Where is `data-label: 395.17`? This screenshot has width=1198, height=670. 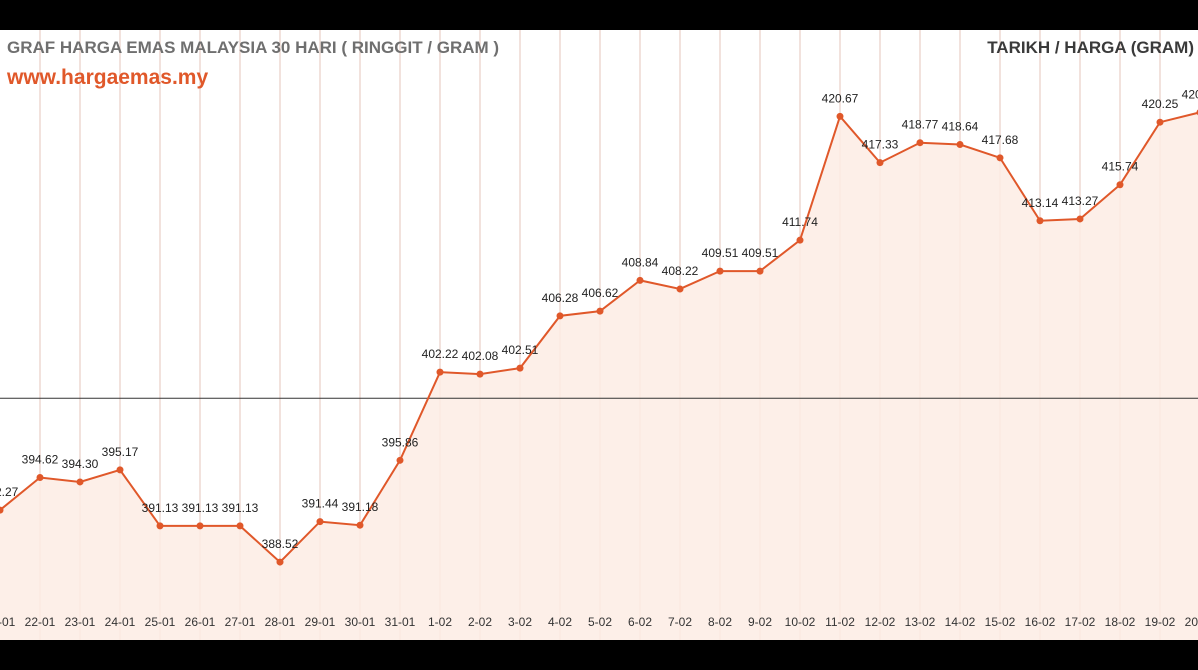 data-label: 395.17 is located at coordinates (120, 452).